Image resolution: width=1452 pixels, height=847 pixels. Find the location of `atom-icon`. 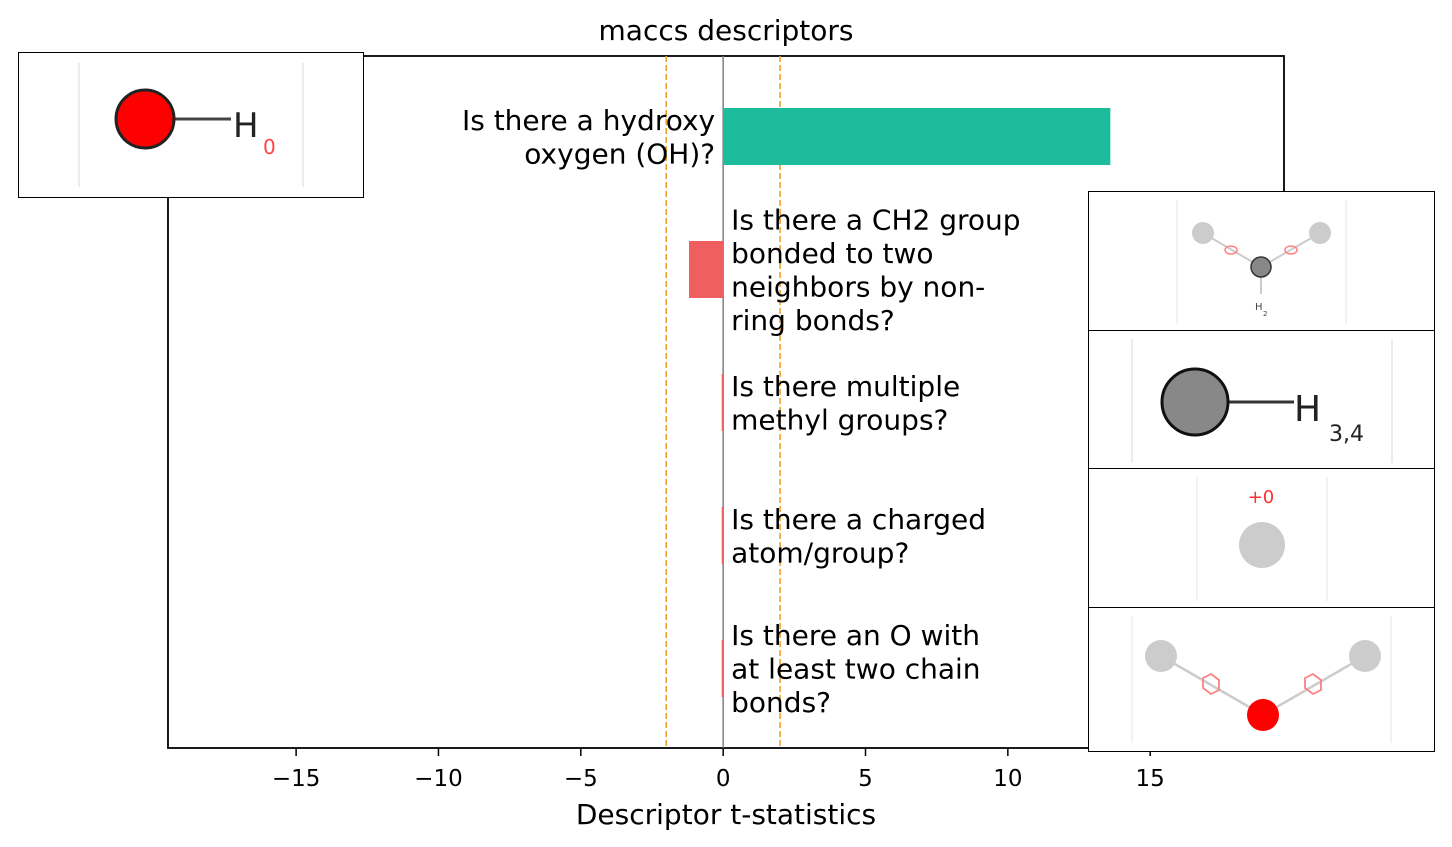

atom-icon is located at coordinates (1262, 545).